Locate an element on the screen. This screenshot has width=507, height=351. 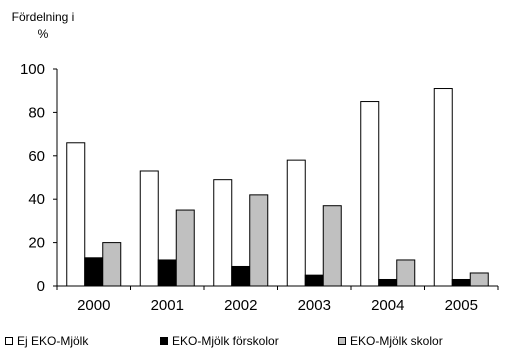
y-tick-label: 100 is located at coordinates (32, 69).